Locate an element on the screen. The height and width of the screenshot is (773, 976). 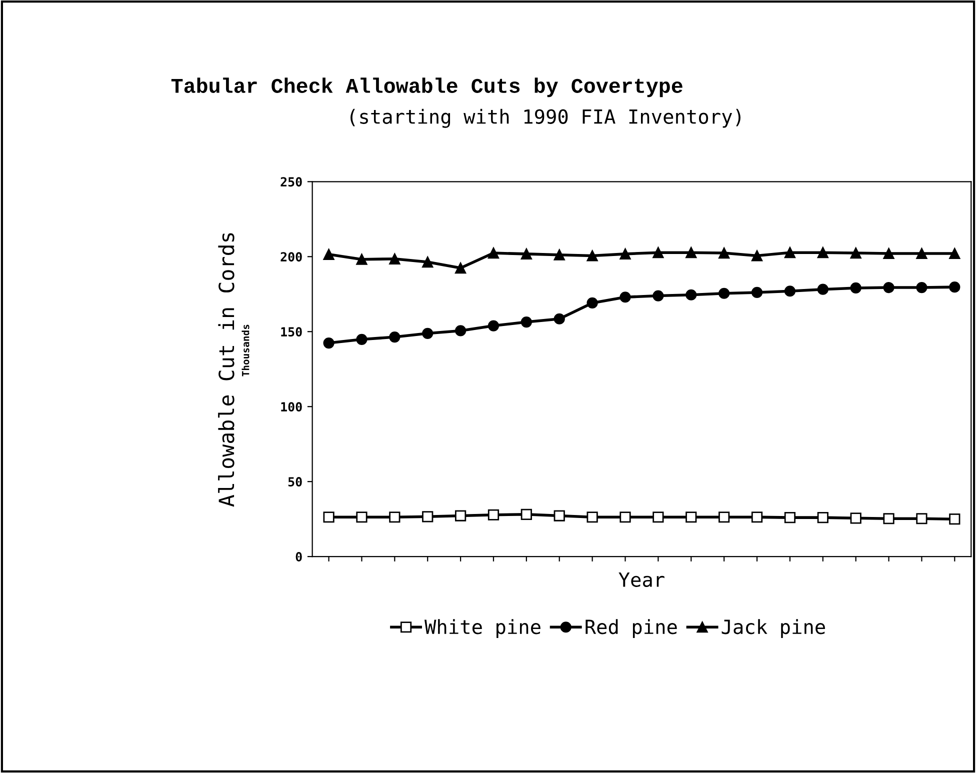
y-axis-title: Allowable Cut in Cords is located at coordinates (226, 370).